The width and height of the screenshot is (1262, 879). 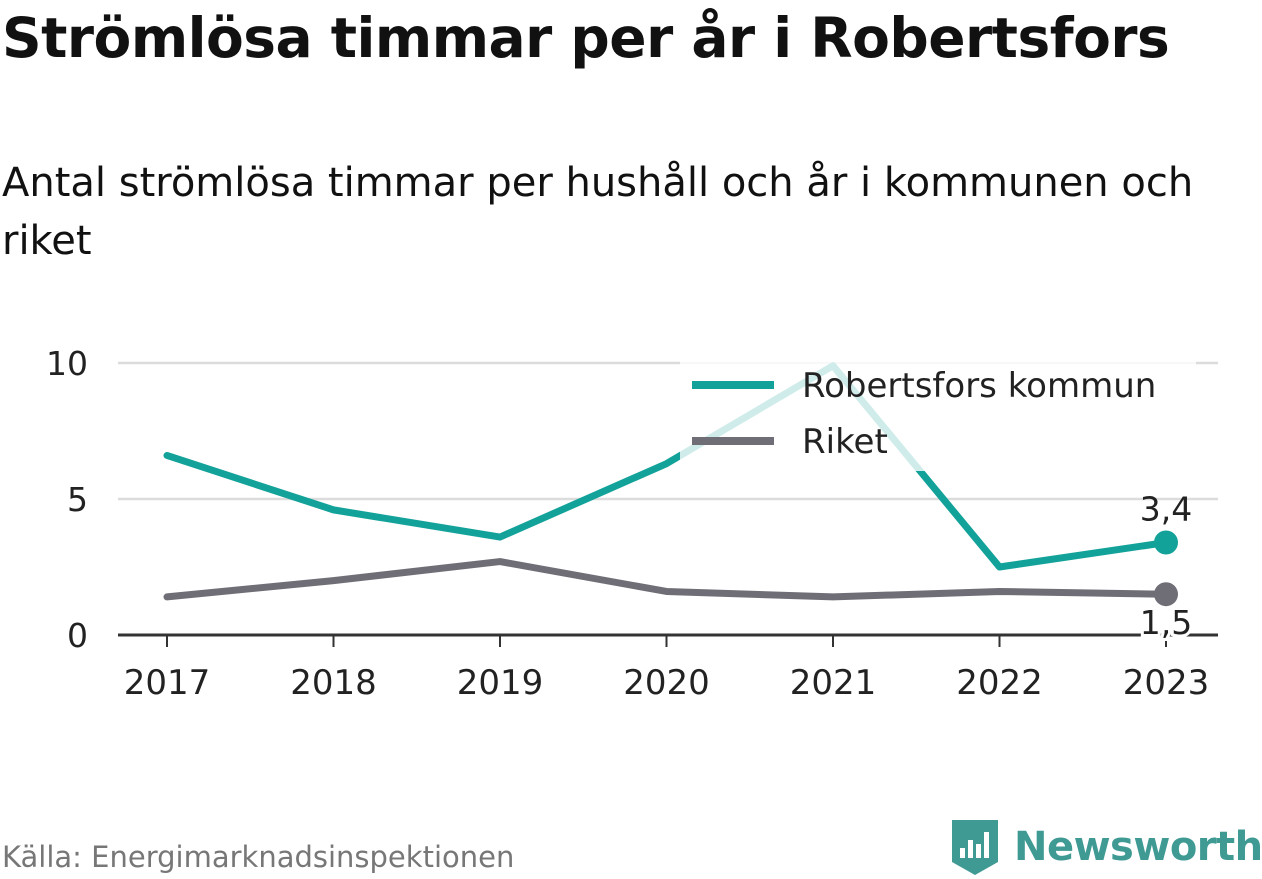 What do you see at coordinates (975, 847) in the screenshot?
I see `newsworthy-logo-icon` at bounding box center [975, 847].